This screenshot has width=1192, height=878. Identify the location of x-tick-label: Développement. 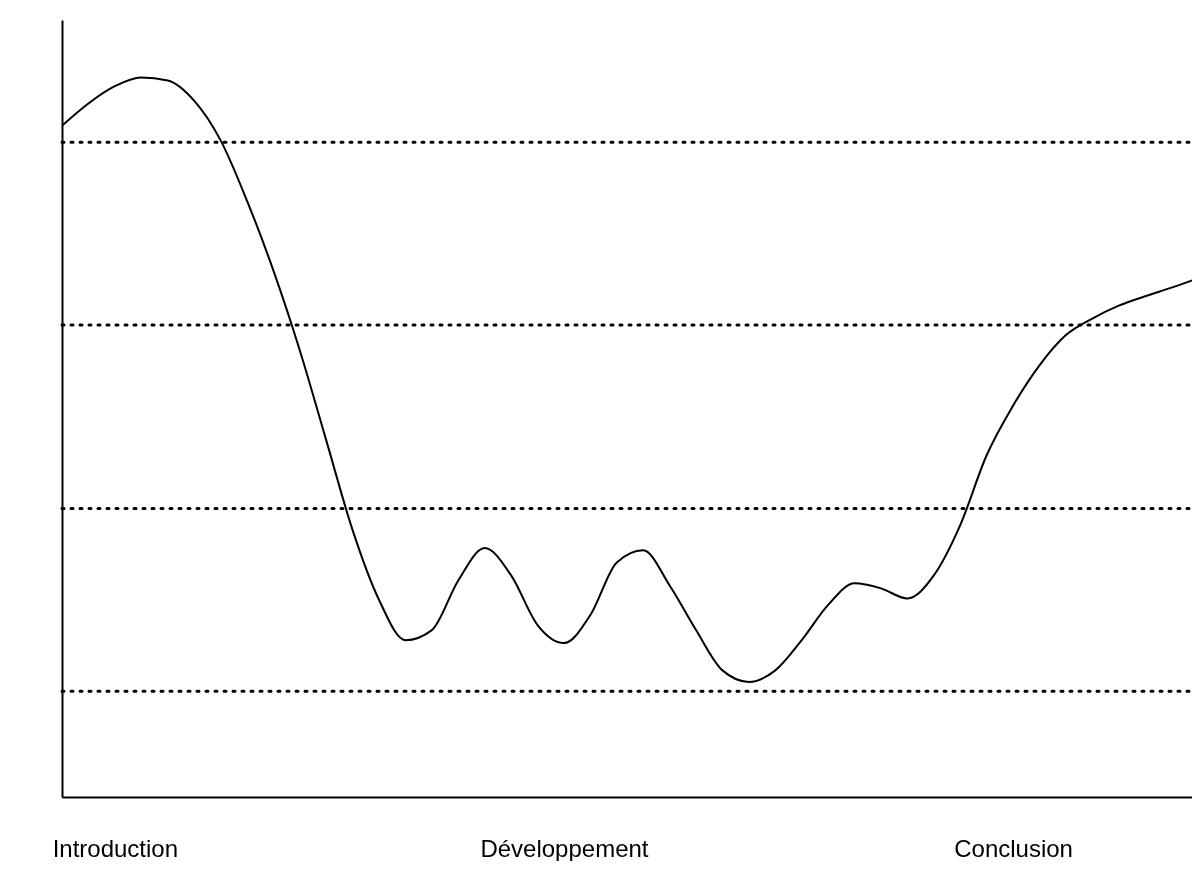
(564, 848).